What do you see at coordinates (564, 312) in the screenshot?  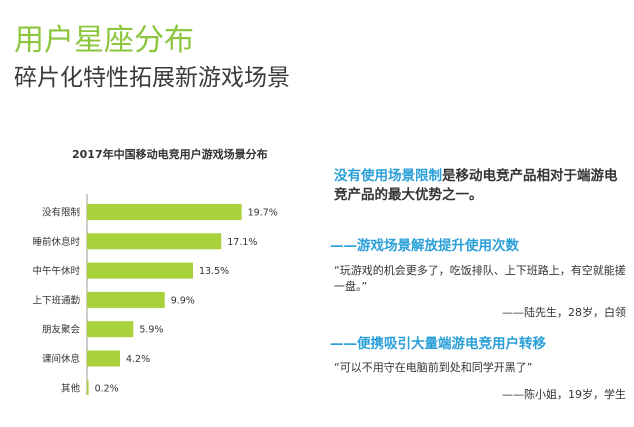 I see `attribution-1: ——陆先生，28岁，白领` at bounding box center [564, 312].